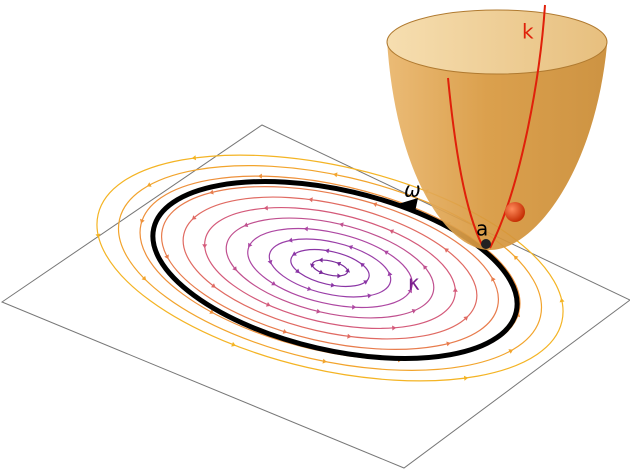 The width and height of the screenshot is (630, 471). What do you see at coordinates (414, 283) in the screenshot?
I see `label-kappa: κ` at bounding box center [414, 283].